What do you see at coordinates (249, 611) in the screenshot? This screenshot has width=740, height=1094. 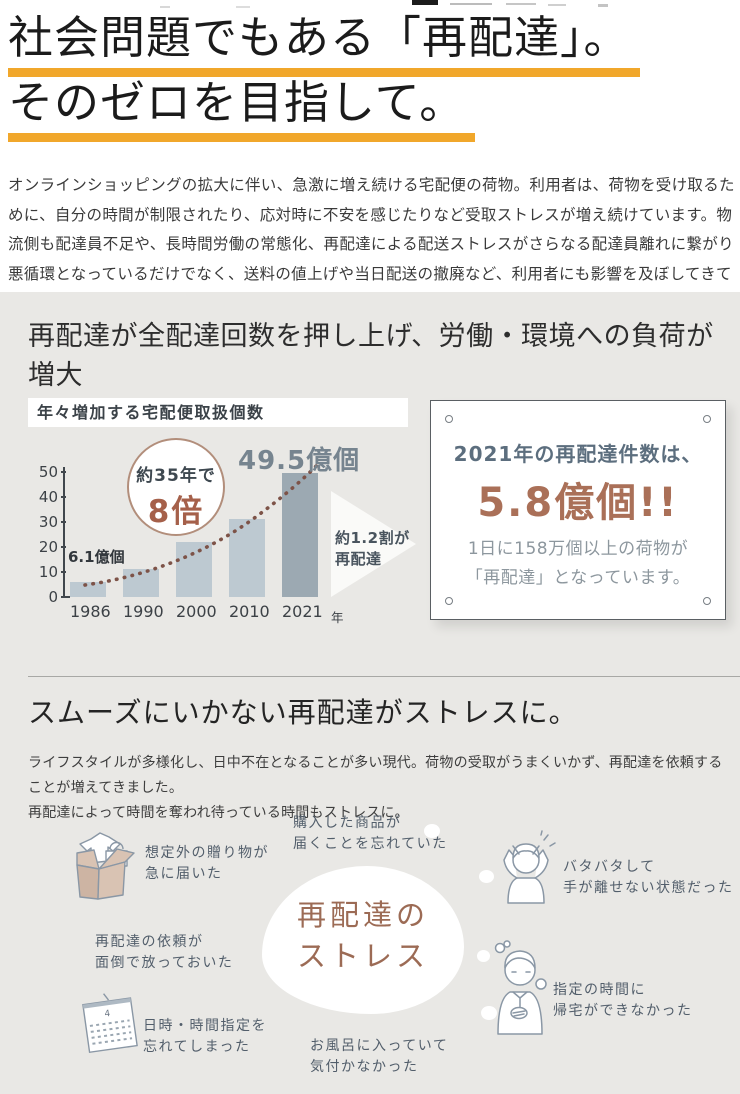 I see `chart-x-tick-label: 2010` at bounding box center [249, 611].